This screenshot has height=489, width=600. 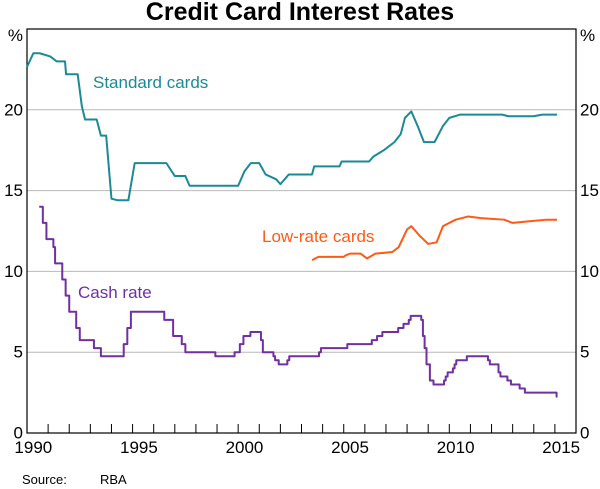 I want to click on series-label-standard: Standard cards, so click(x=150, y=82).